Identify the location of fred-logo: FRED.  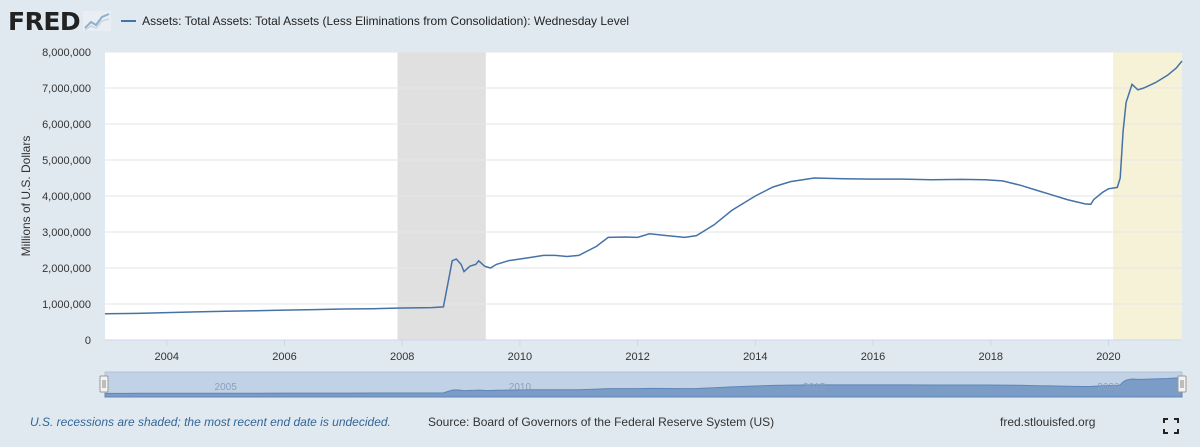
(44, 21).